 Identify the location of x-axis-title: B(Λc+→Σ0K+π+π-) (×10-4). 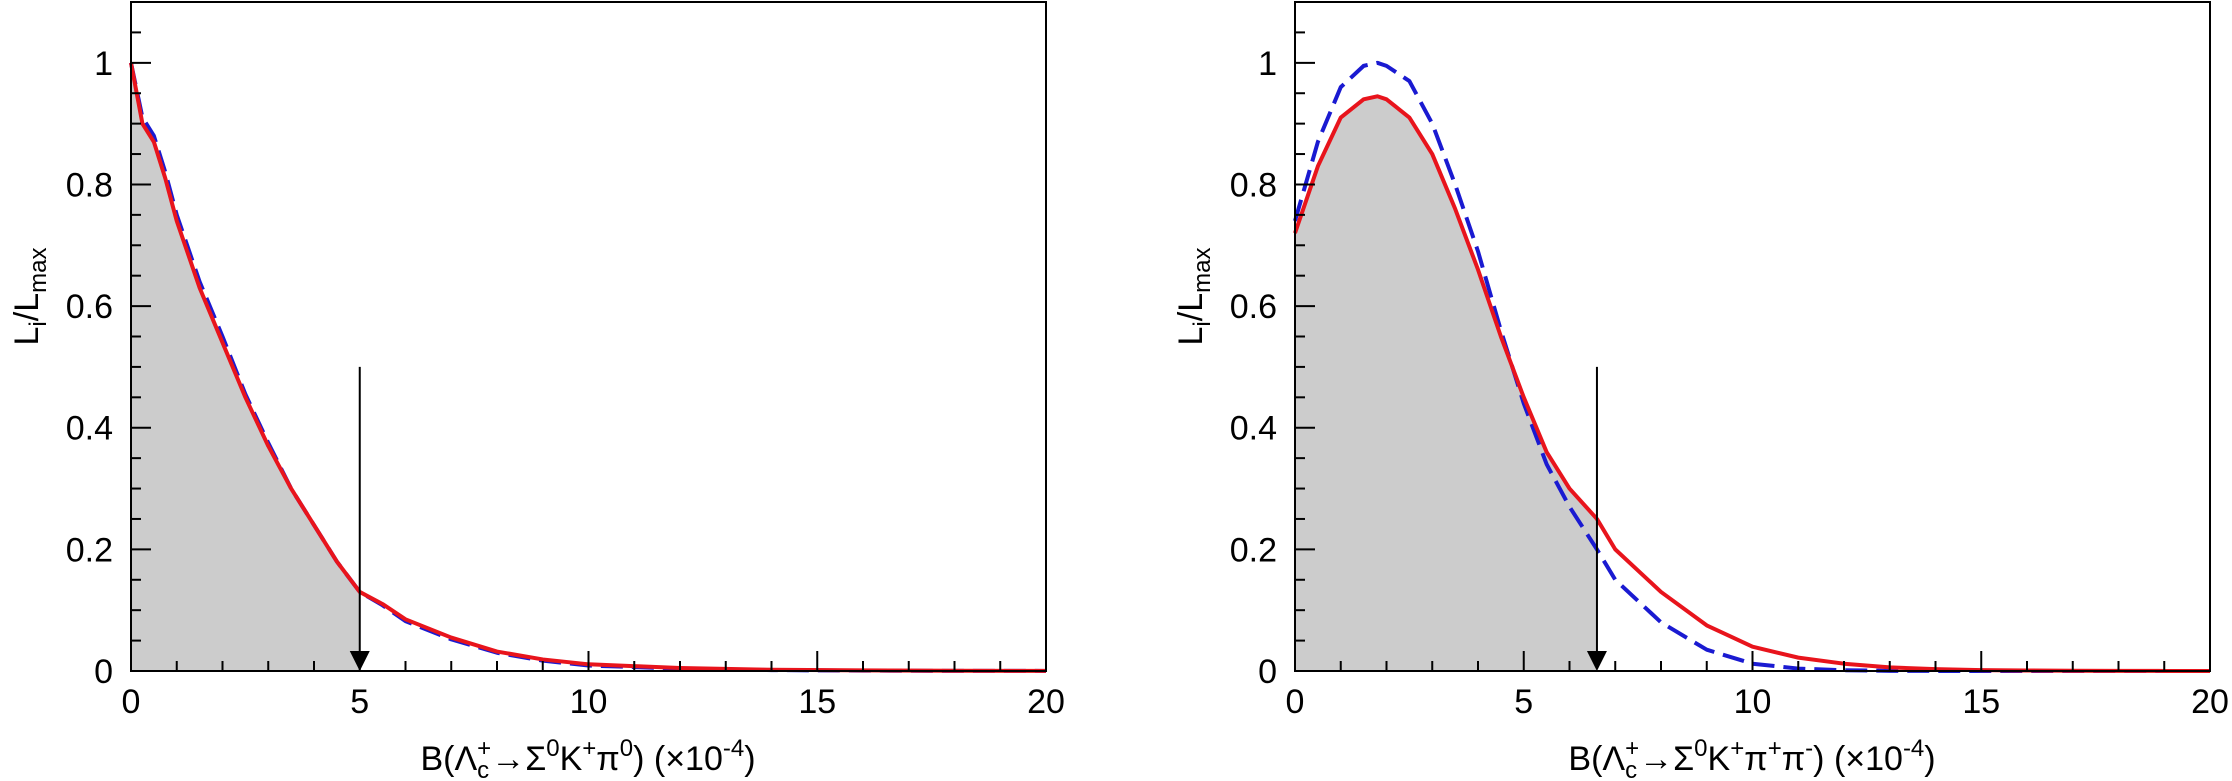
(1751, 758).